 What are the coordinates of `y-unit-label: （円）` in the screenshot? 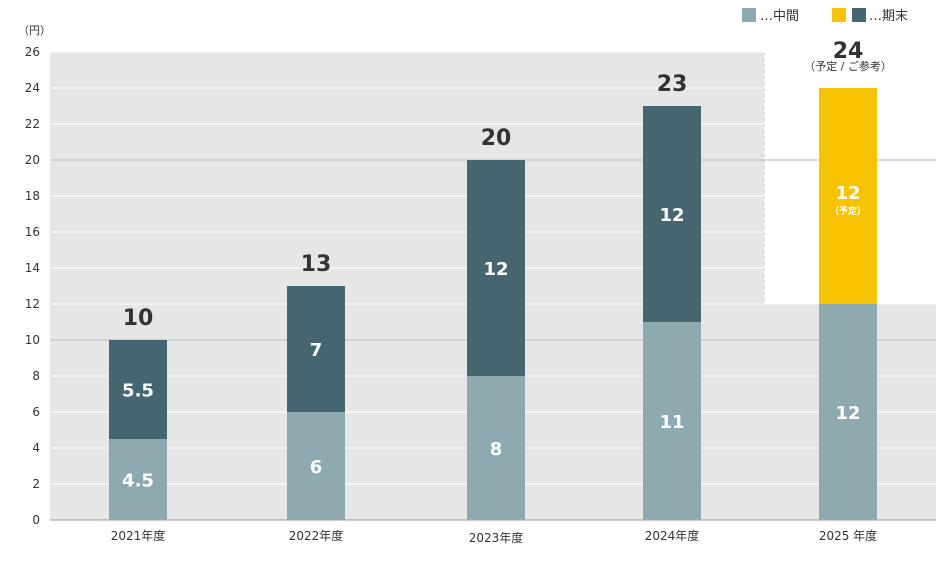 It's located at (34, 30).